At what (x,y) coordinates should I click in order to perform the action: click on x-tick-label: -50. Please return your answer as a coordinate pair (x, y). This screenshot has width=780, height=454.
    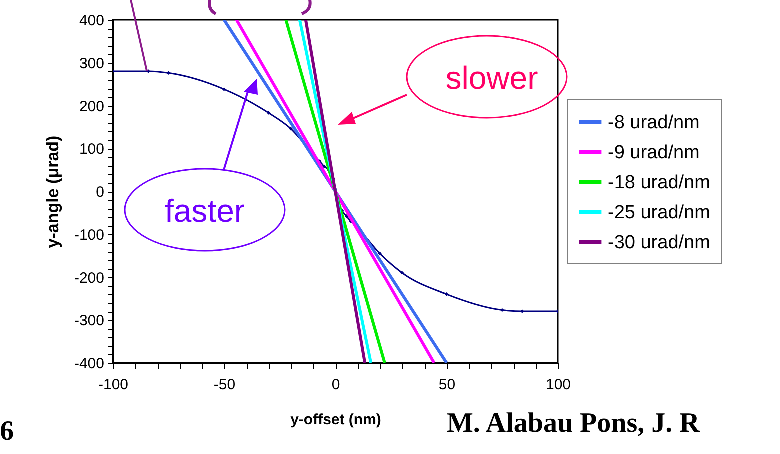
    Looking at the image, I should click on (225, 385).